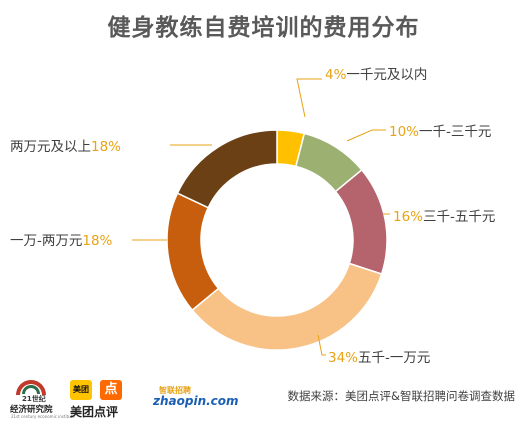 The width and height of the screenshot is (527, 439). I want to click on slice-label-4: 34%五千-一万元, so click(379, 358).